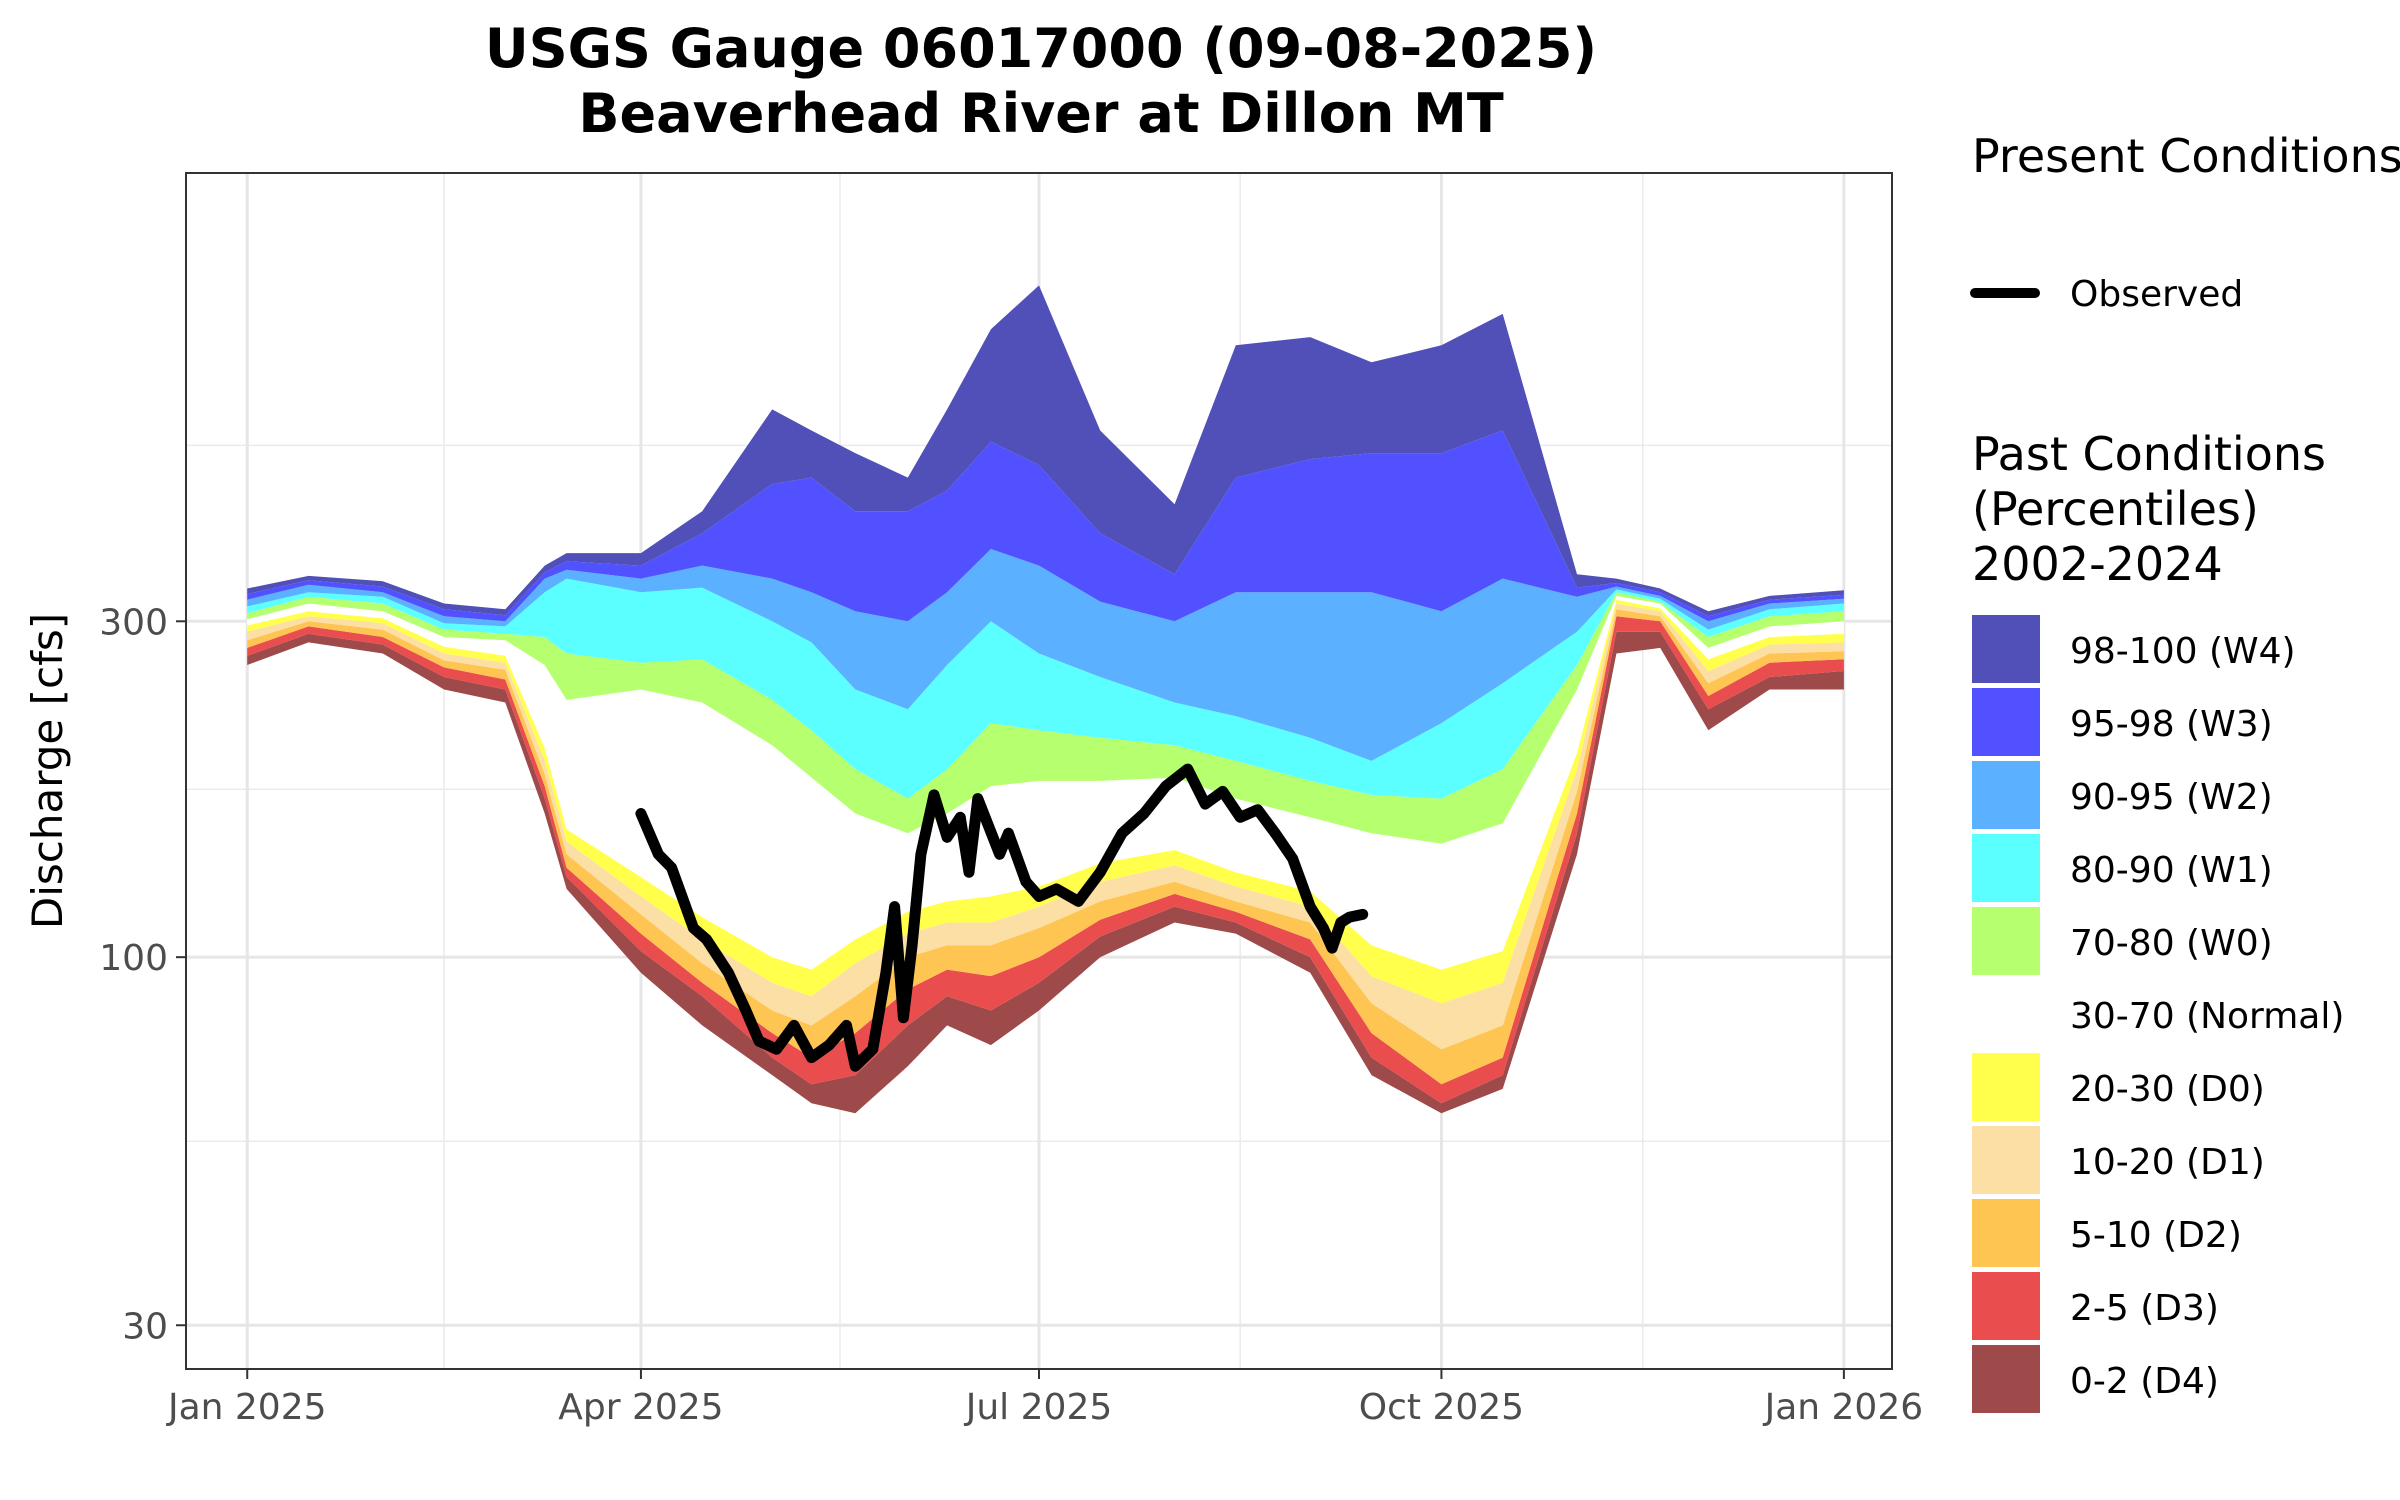 The image size is (2400, 1500). Describe the element at coordinates (2171, 870) in the screenshot. I see `legend-label: 80-90 (W1)` at that location.